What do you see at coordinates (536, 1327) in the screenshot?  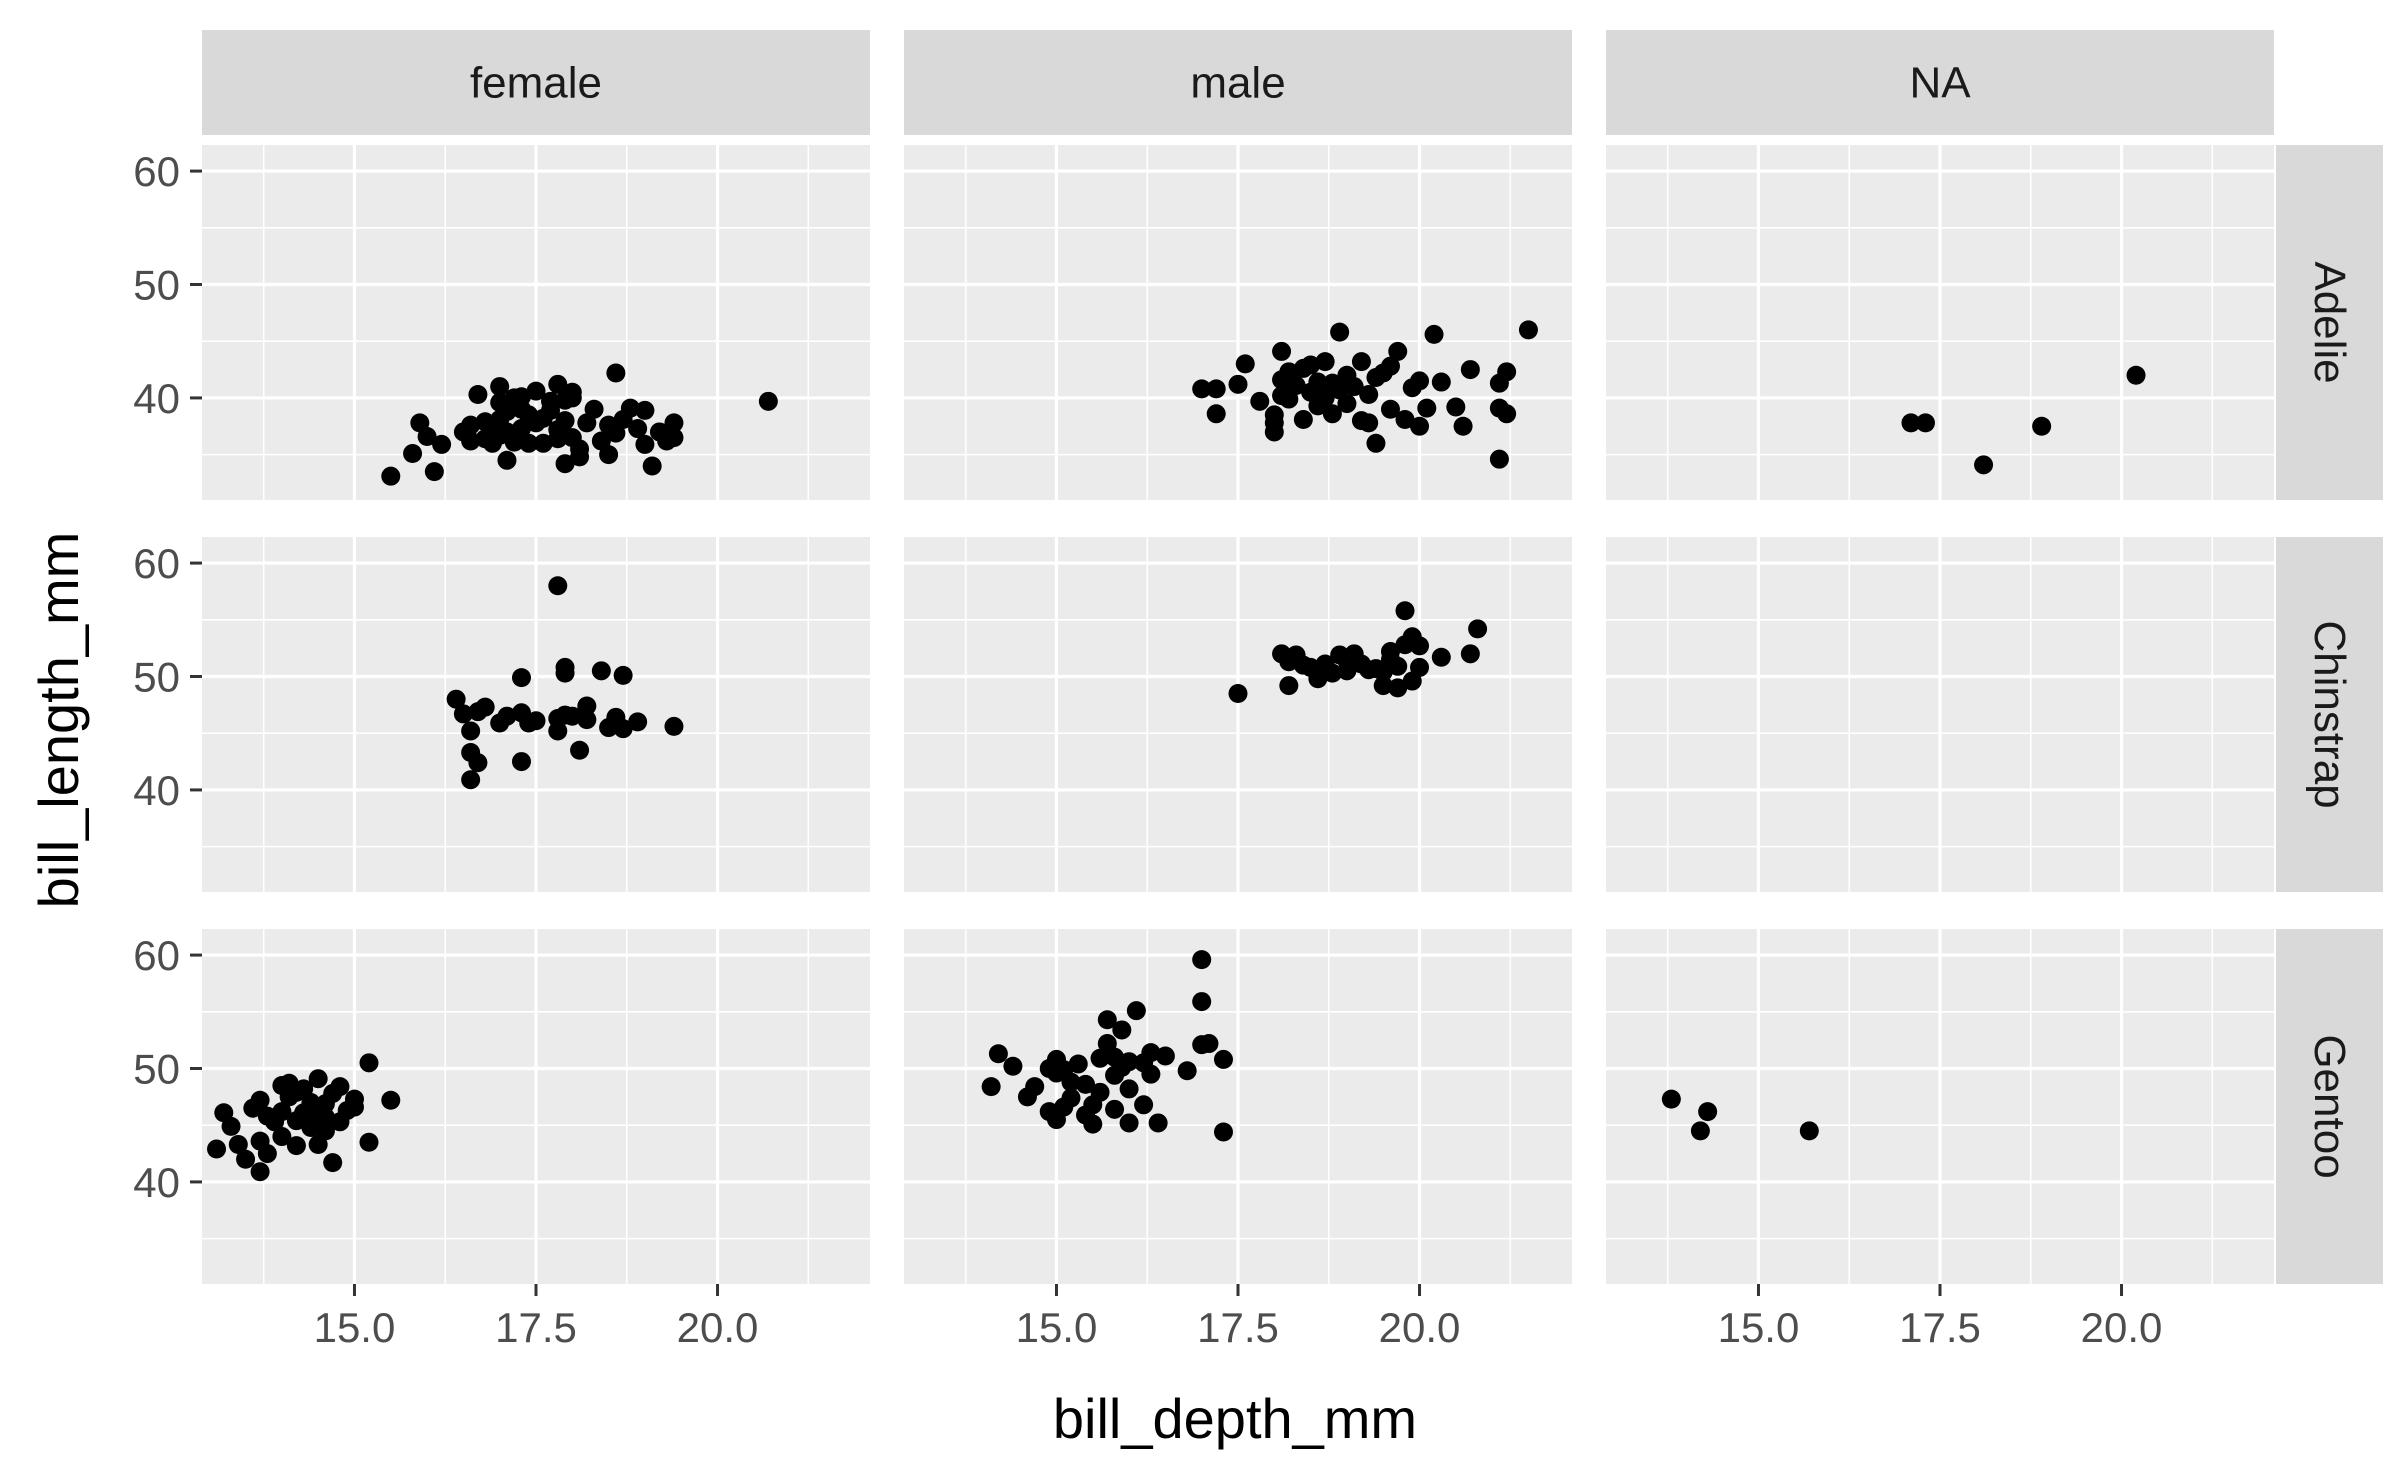 I see `x-tick-label: 17.5` at bounding box center [536, 1327].